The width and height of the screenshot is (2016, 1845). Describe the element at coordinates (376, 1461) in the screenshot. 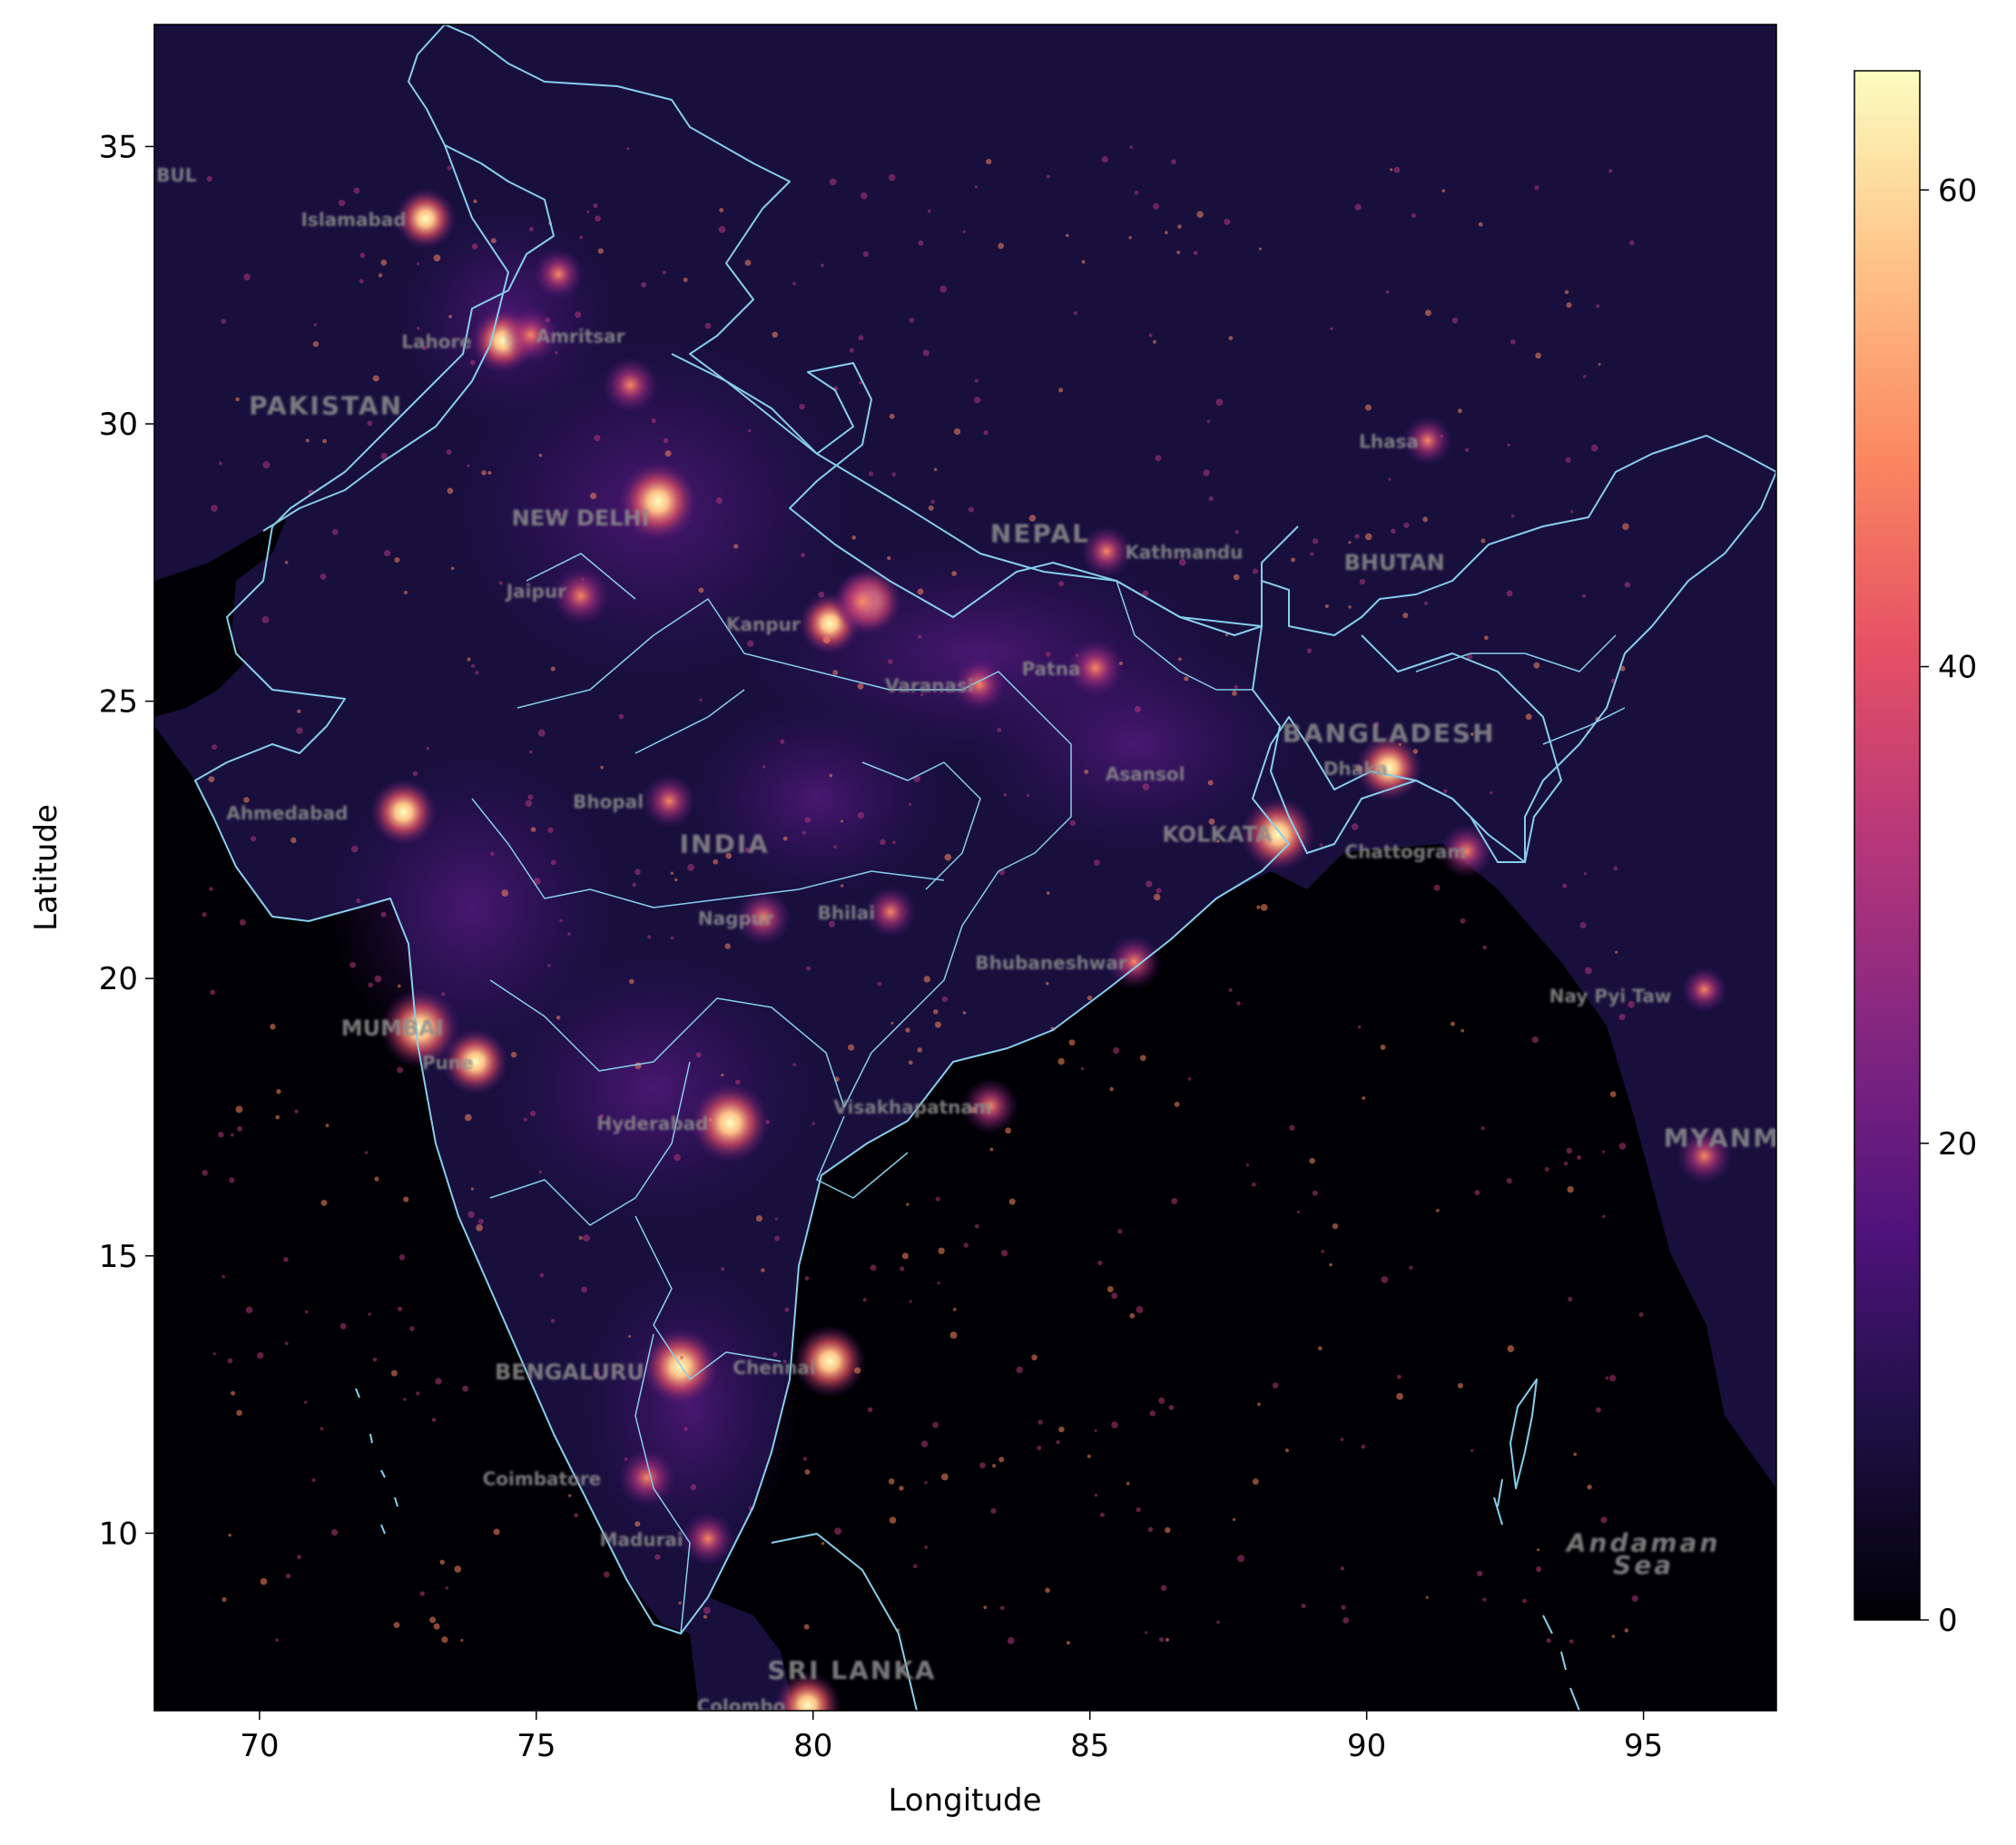

I see `lakshadweep-islands` at that location.